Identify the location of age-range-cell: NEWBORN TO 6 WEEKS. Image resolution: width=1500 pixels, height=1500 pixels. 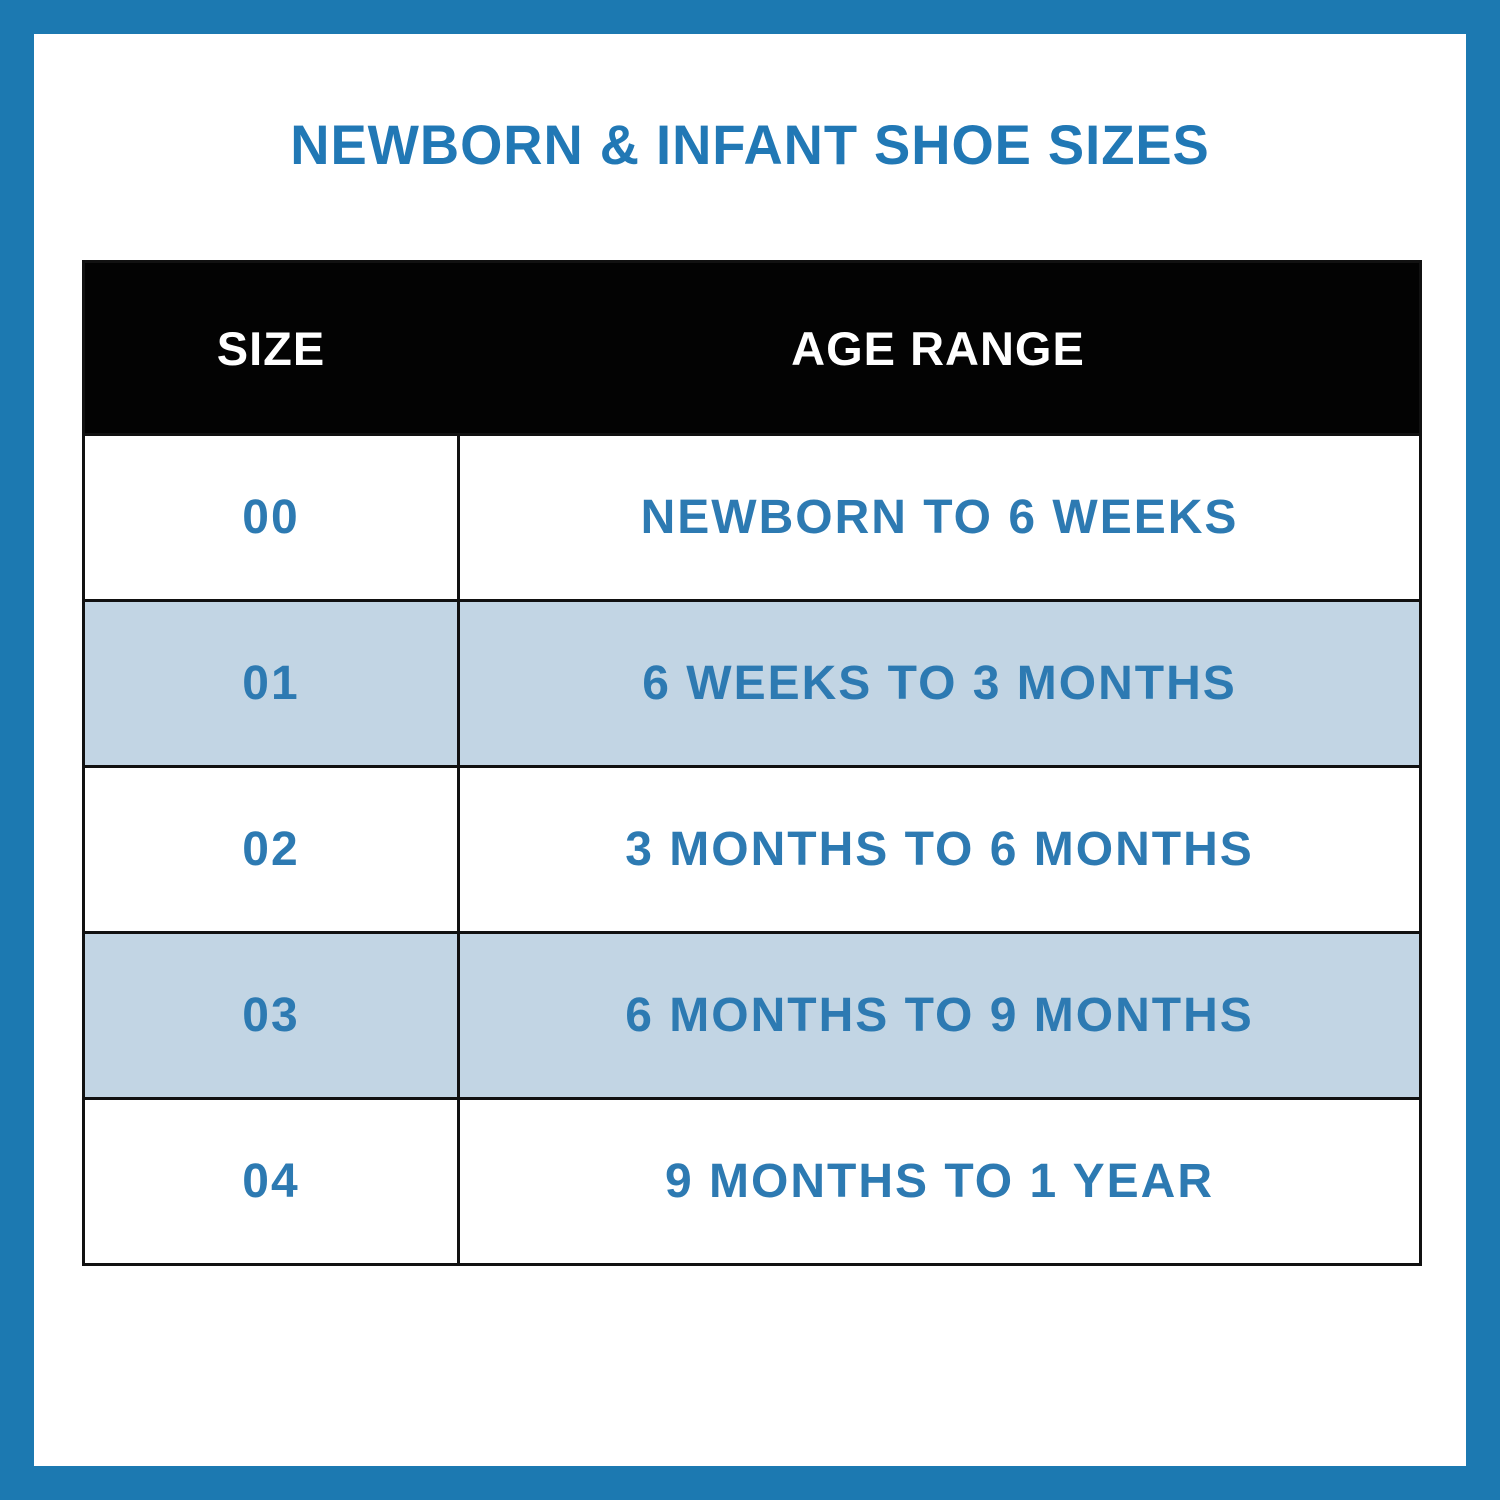
(938, 517).